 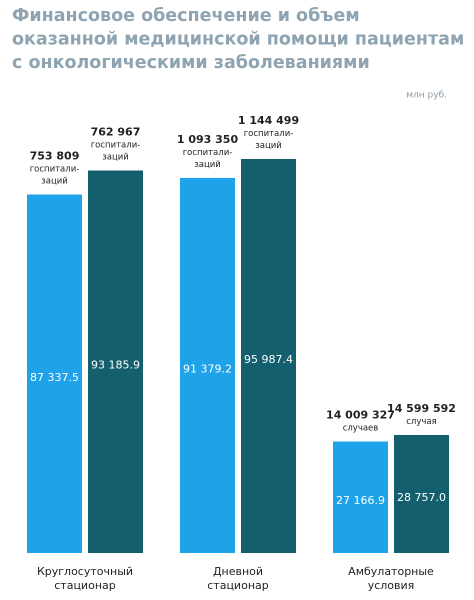 I want to click on unit-label: млн руб., so click(x=426, y=96).